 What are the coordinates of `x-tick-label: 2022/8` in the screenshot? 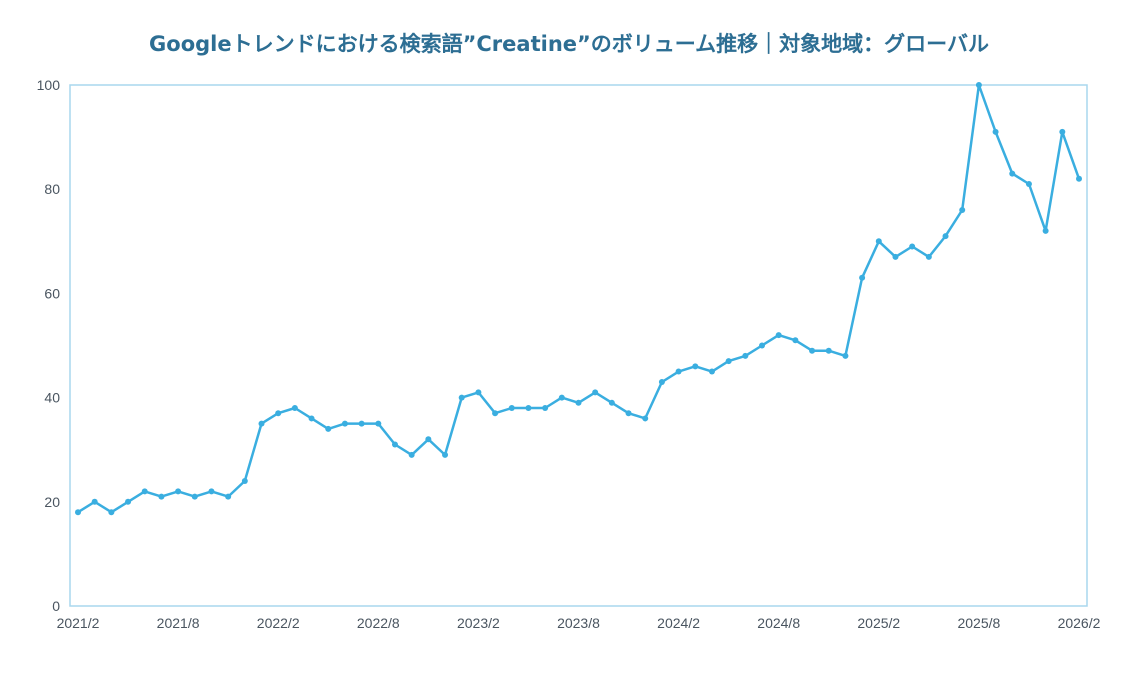 It's located at (378, 623).